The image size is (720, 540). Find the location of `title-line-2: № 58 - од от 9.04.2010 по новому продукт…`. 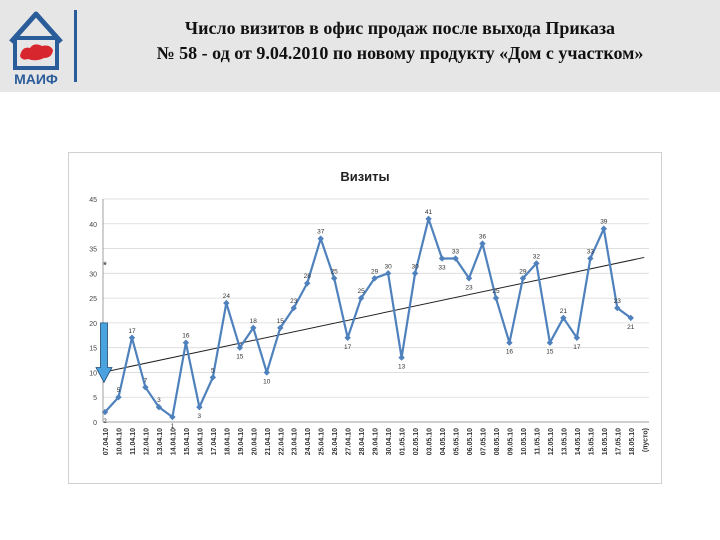

title-line-2: № 58 - од от 9.04.2010 по новому продукт… is located at coordinates (400, 53).